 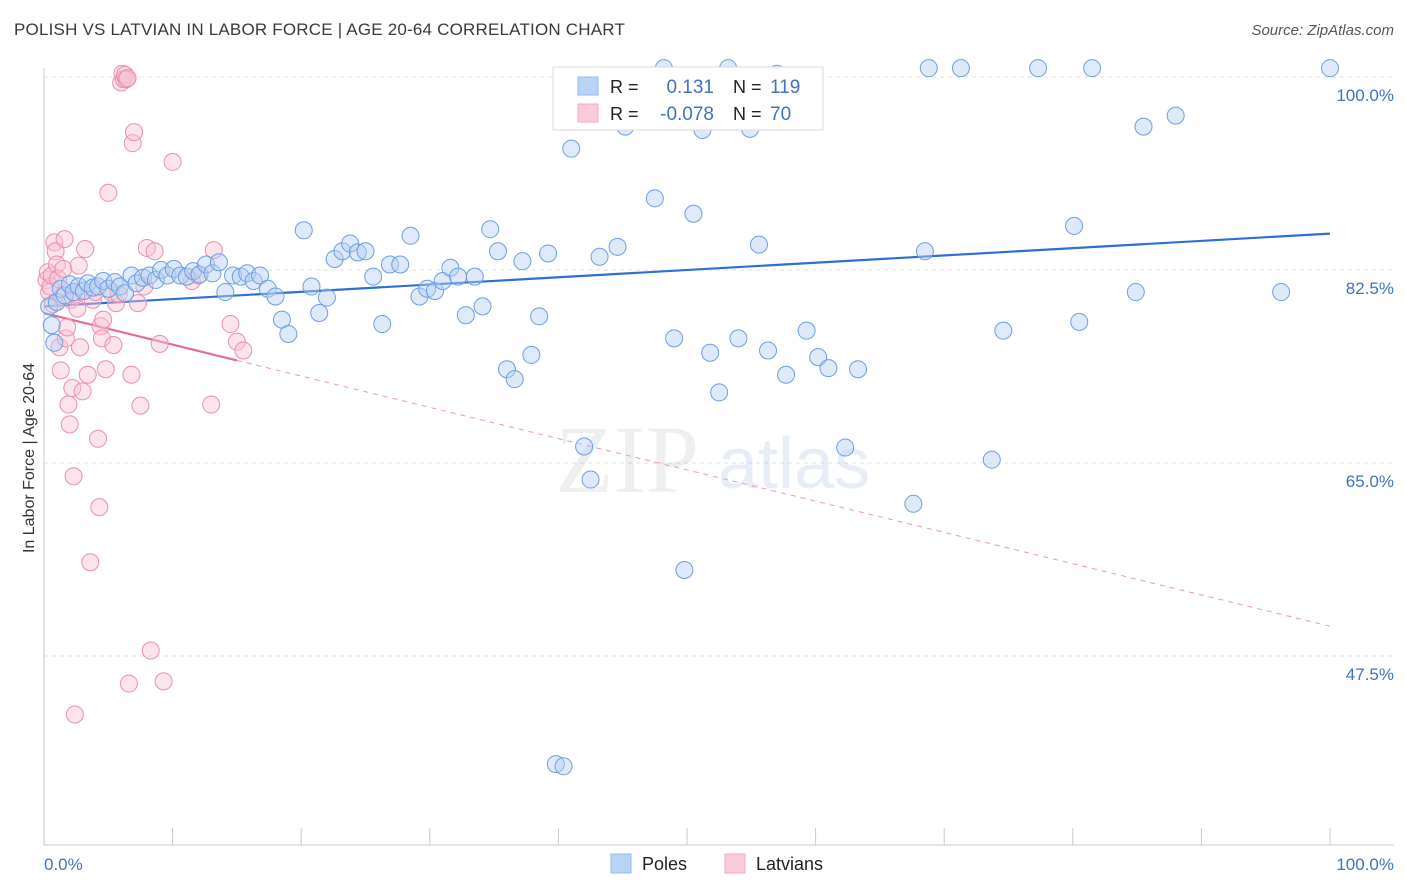 I want to click on y-tick-label: 47.5%, so click(x=1370, y=674).